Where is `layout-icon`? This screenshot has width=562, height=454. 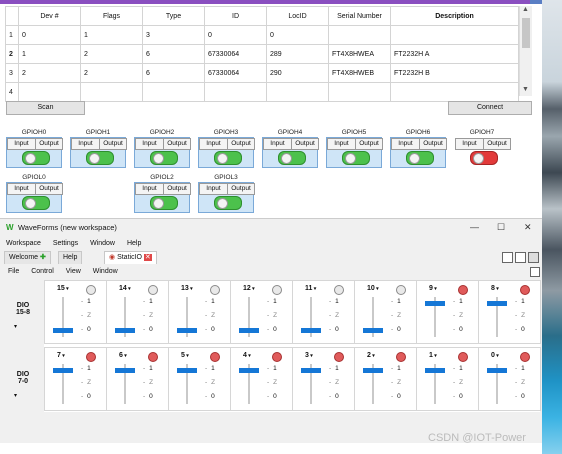
layout-icon is located at coordinates (520, 257).